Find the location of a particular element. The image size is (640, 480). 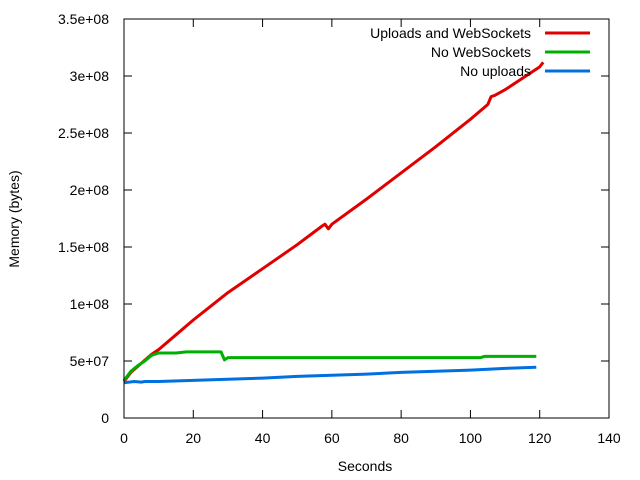

y-tick-label: 3.5e+08 is located at coordinates (83, 19).